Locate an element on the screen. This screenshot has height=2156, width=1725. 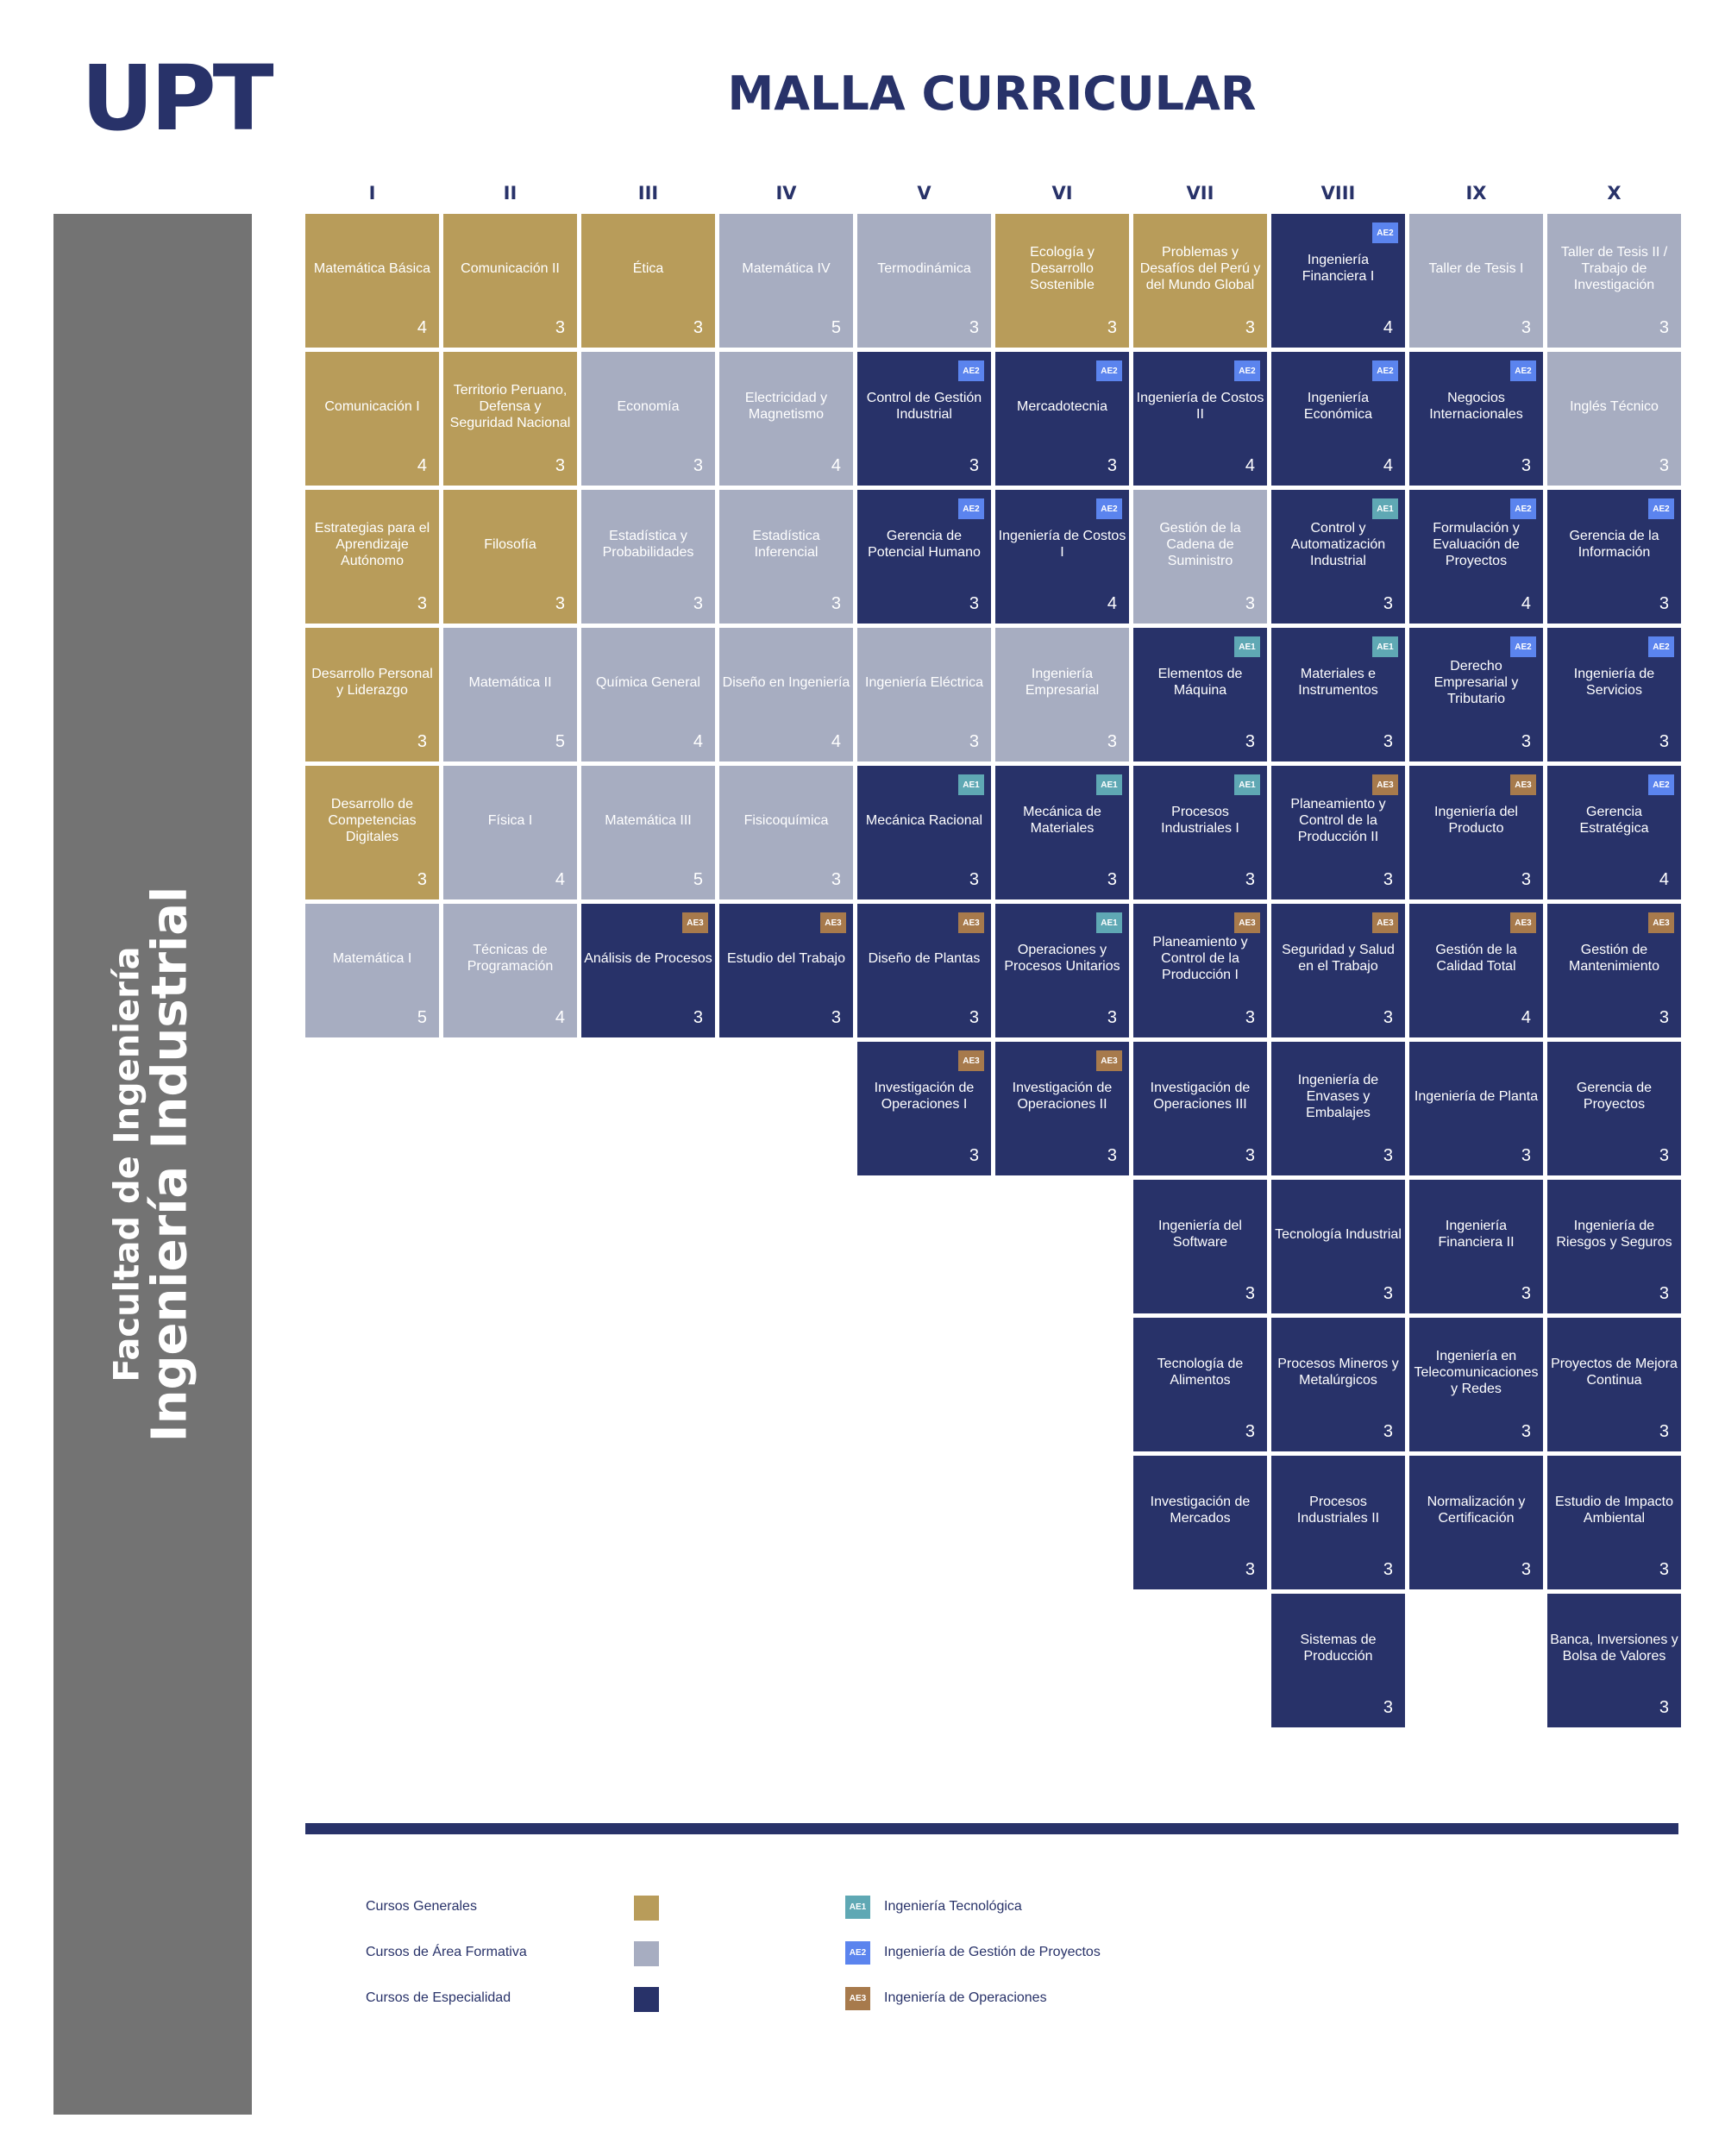
course-name: Procesos Mineros y Metalúrgicos is located at coordinates (1338, 1372).